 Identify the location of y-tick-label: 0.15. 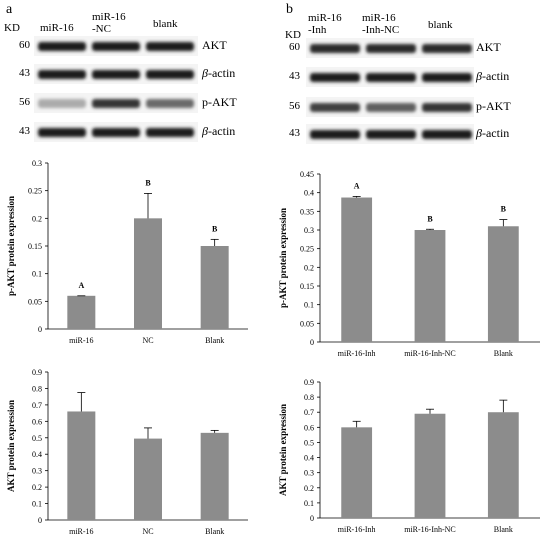
(307, 286).